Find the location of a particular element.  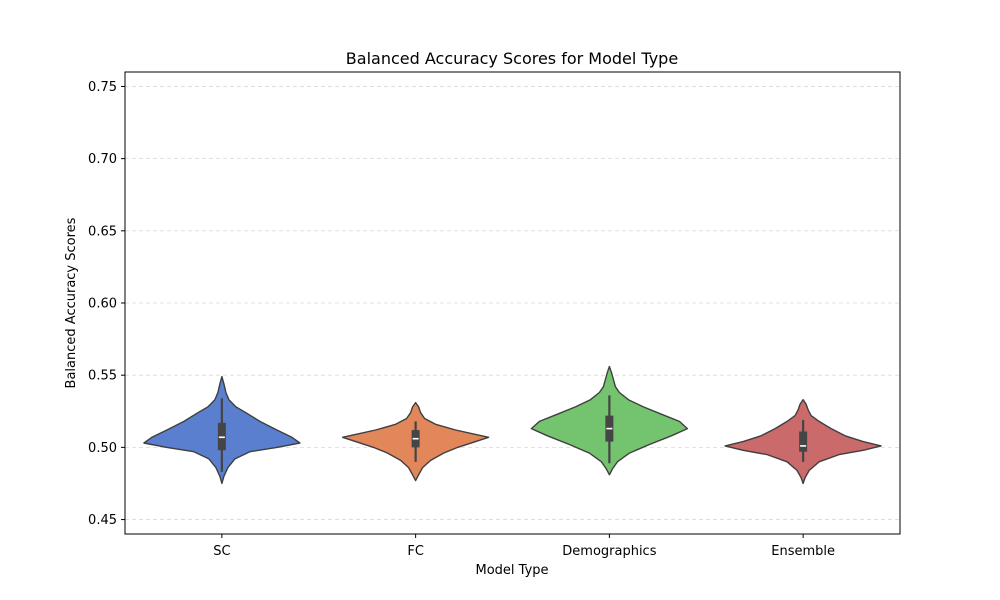

x-axis-title: Model Type is located at coordinates (511, 570).